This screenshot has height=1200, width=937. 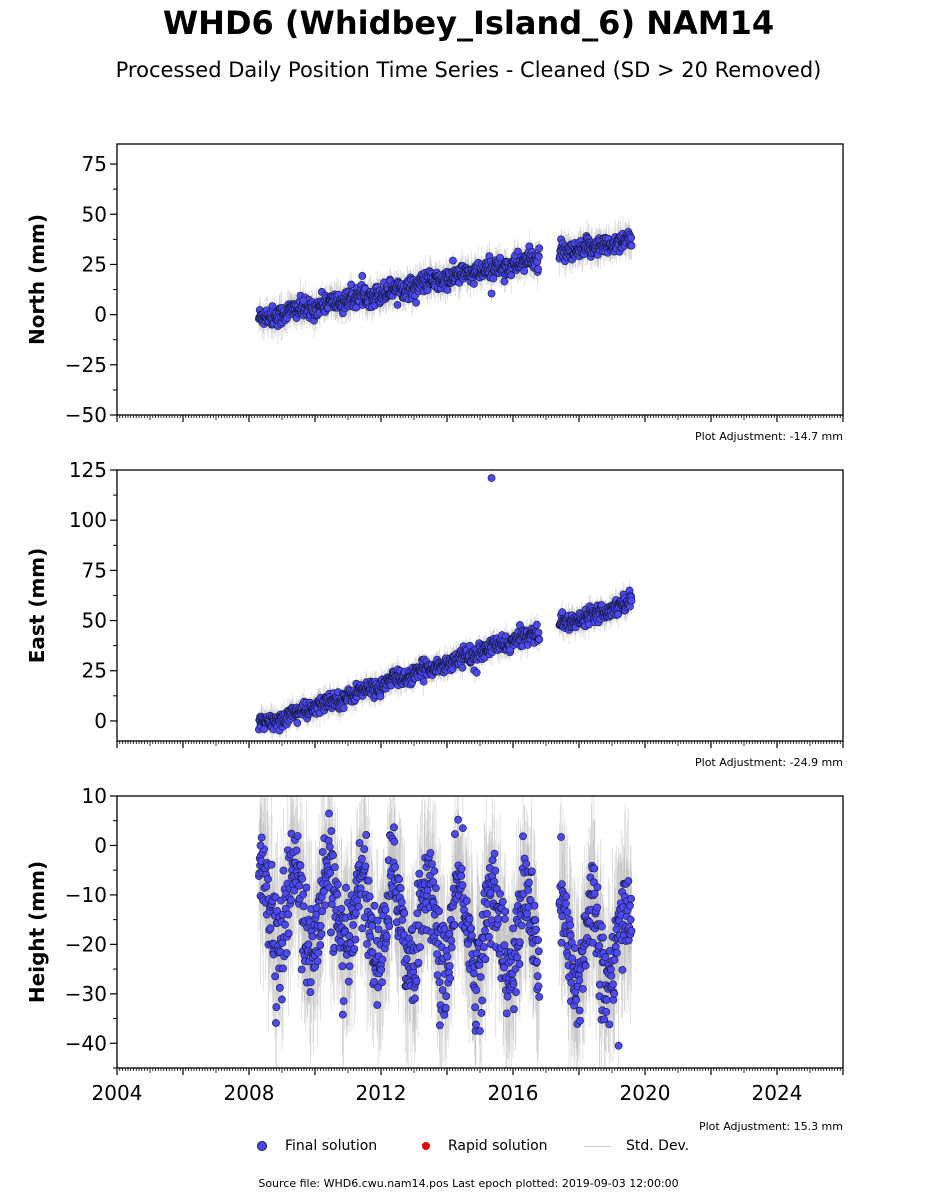 What do you see at coordinates (86, 415) in the screenshot?
I see `y-tick-label: −50` at bounding box center [86, 415].